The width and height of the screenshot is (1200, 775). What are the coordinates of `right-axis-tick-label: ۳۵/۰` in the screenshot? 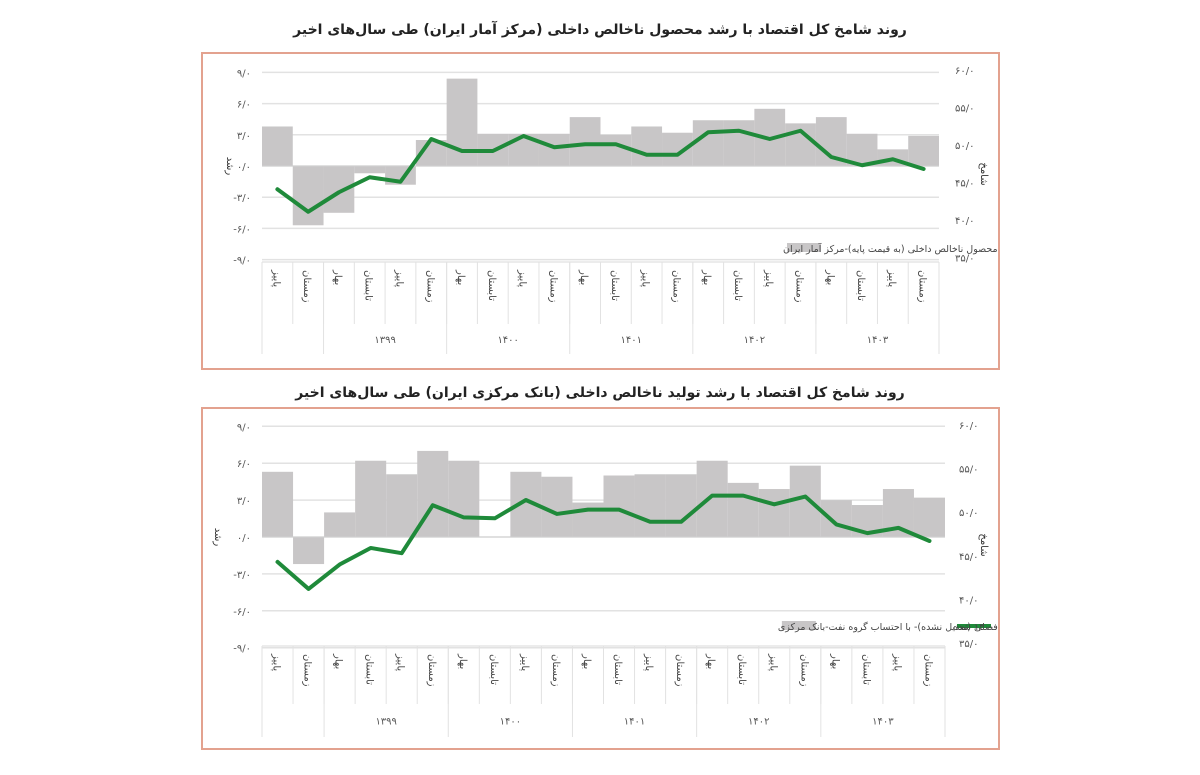 It's located at (968, 644).